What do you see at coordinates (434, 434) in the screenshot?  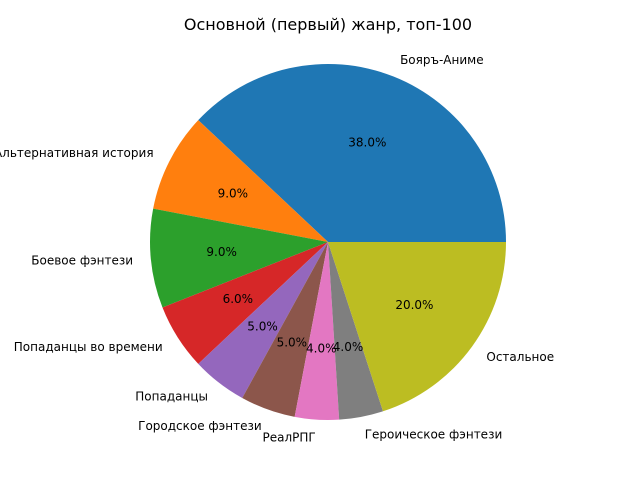 I see `slice-category-label: Героическое фэнтези` at bounding box center [434, 434].